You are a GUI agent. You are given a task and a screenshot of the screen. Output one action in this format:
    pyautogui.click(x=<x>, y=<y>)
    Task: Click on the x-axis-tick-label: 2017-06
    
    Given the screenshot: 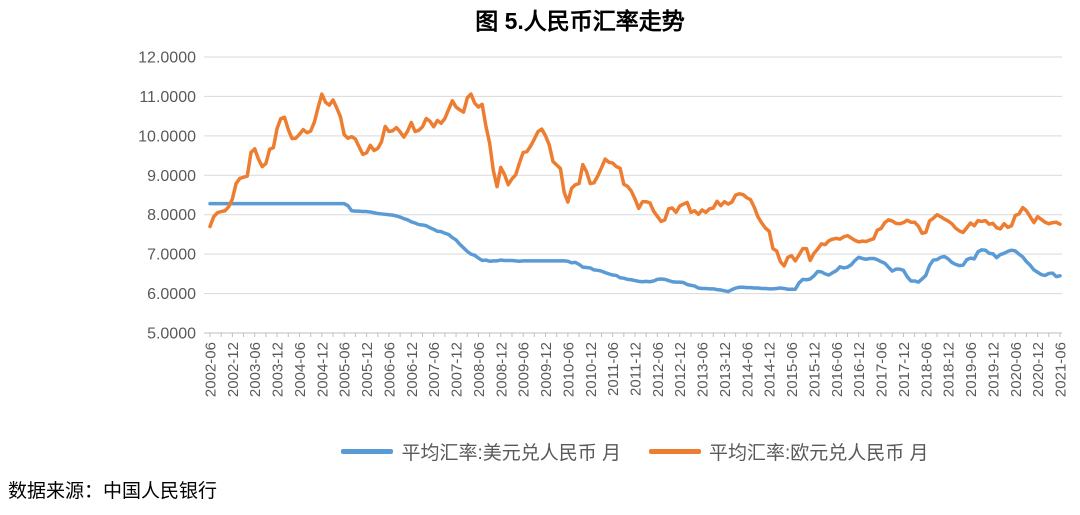 What is the action you would take?
    pyautogui.click(x=882, y=369)
    